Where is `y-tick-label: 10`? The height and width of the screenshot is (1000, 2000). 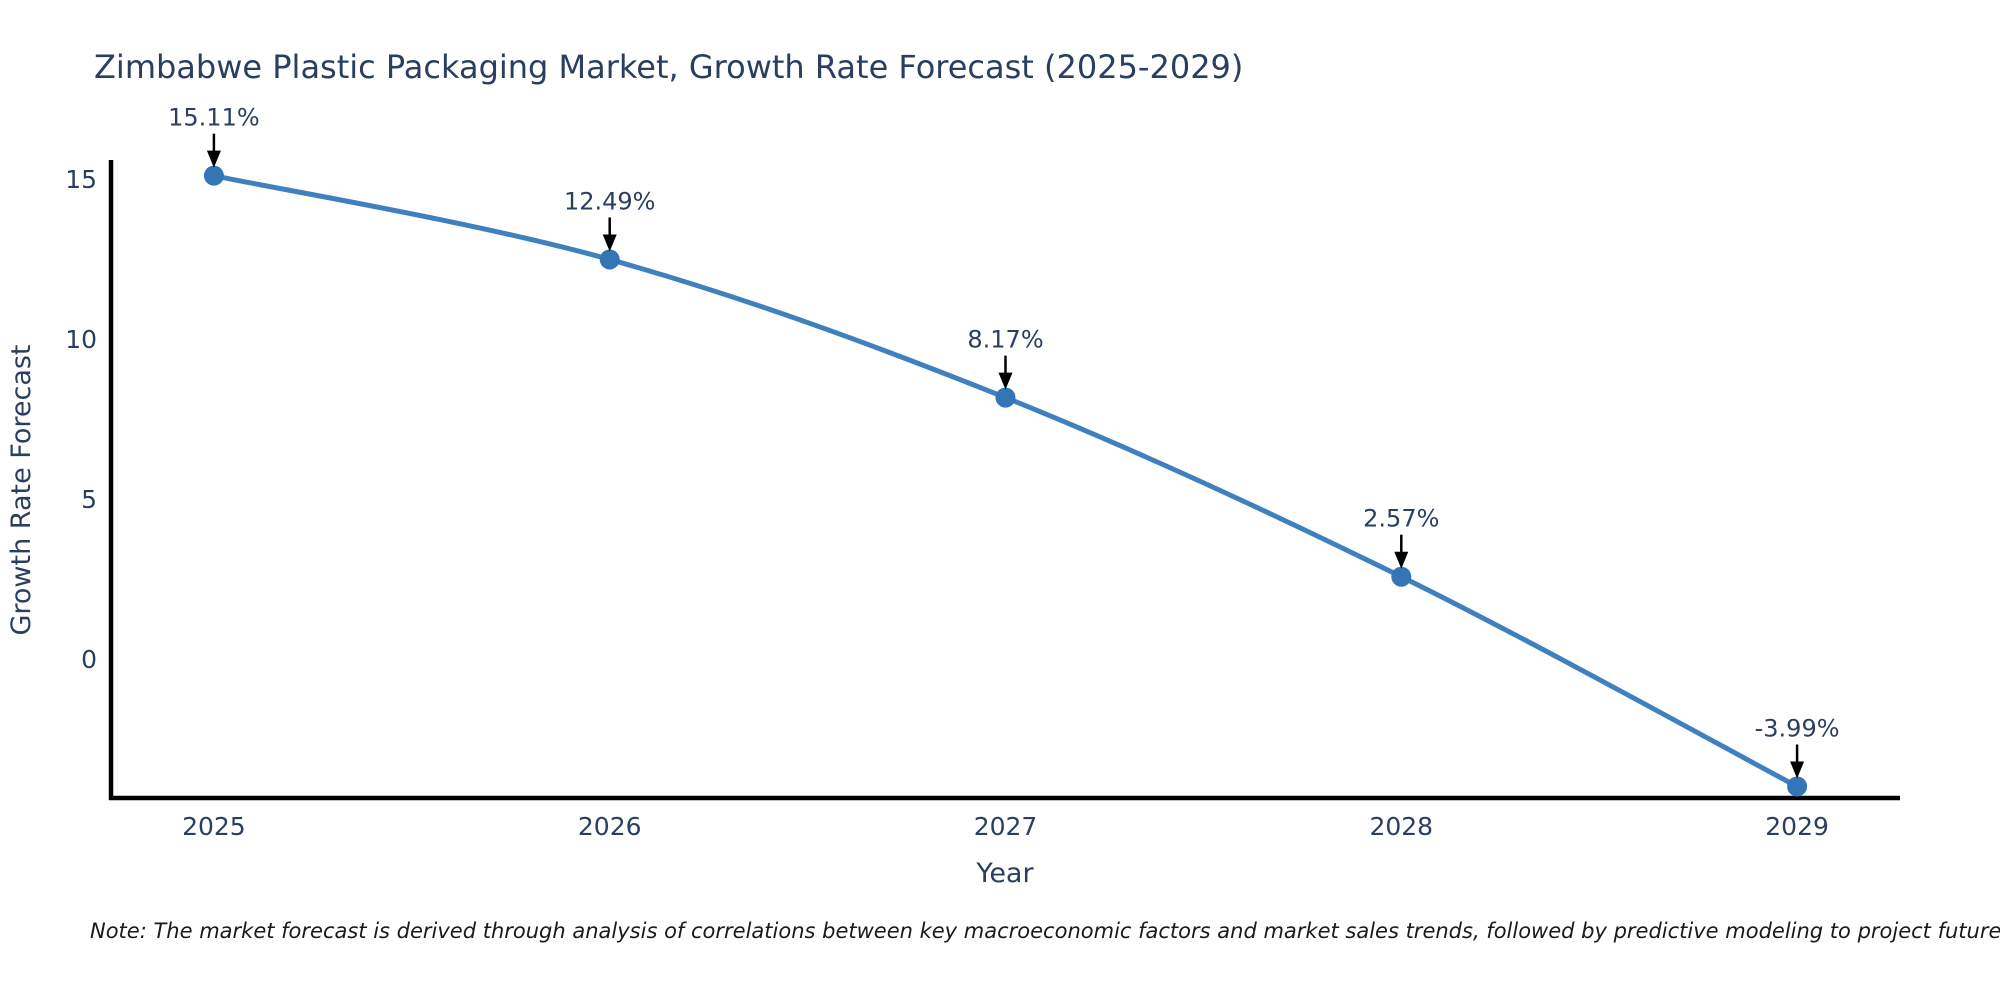
y-tick-label: 10 is located at coordinates (81, 339).